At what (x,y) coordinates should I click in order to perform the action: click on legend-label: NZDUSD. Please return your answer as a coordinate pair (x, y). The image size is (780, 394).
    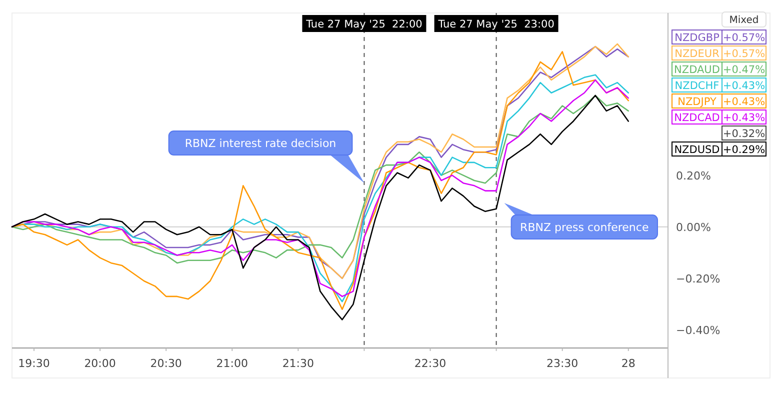
    Looking at the image, I should click on (697, 150).